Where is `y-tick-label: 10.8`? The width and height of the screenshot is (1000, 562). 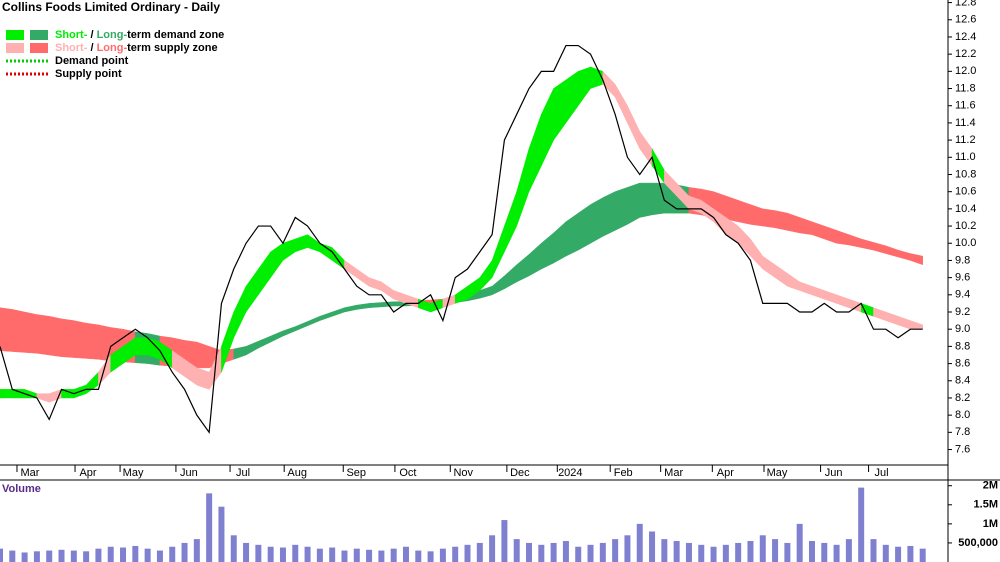 y-tick-label: 10.8 is located at coordinates (965, 174).